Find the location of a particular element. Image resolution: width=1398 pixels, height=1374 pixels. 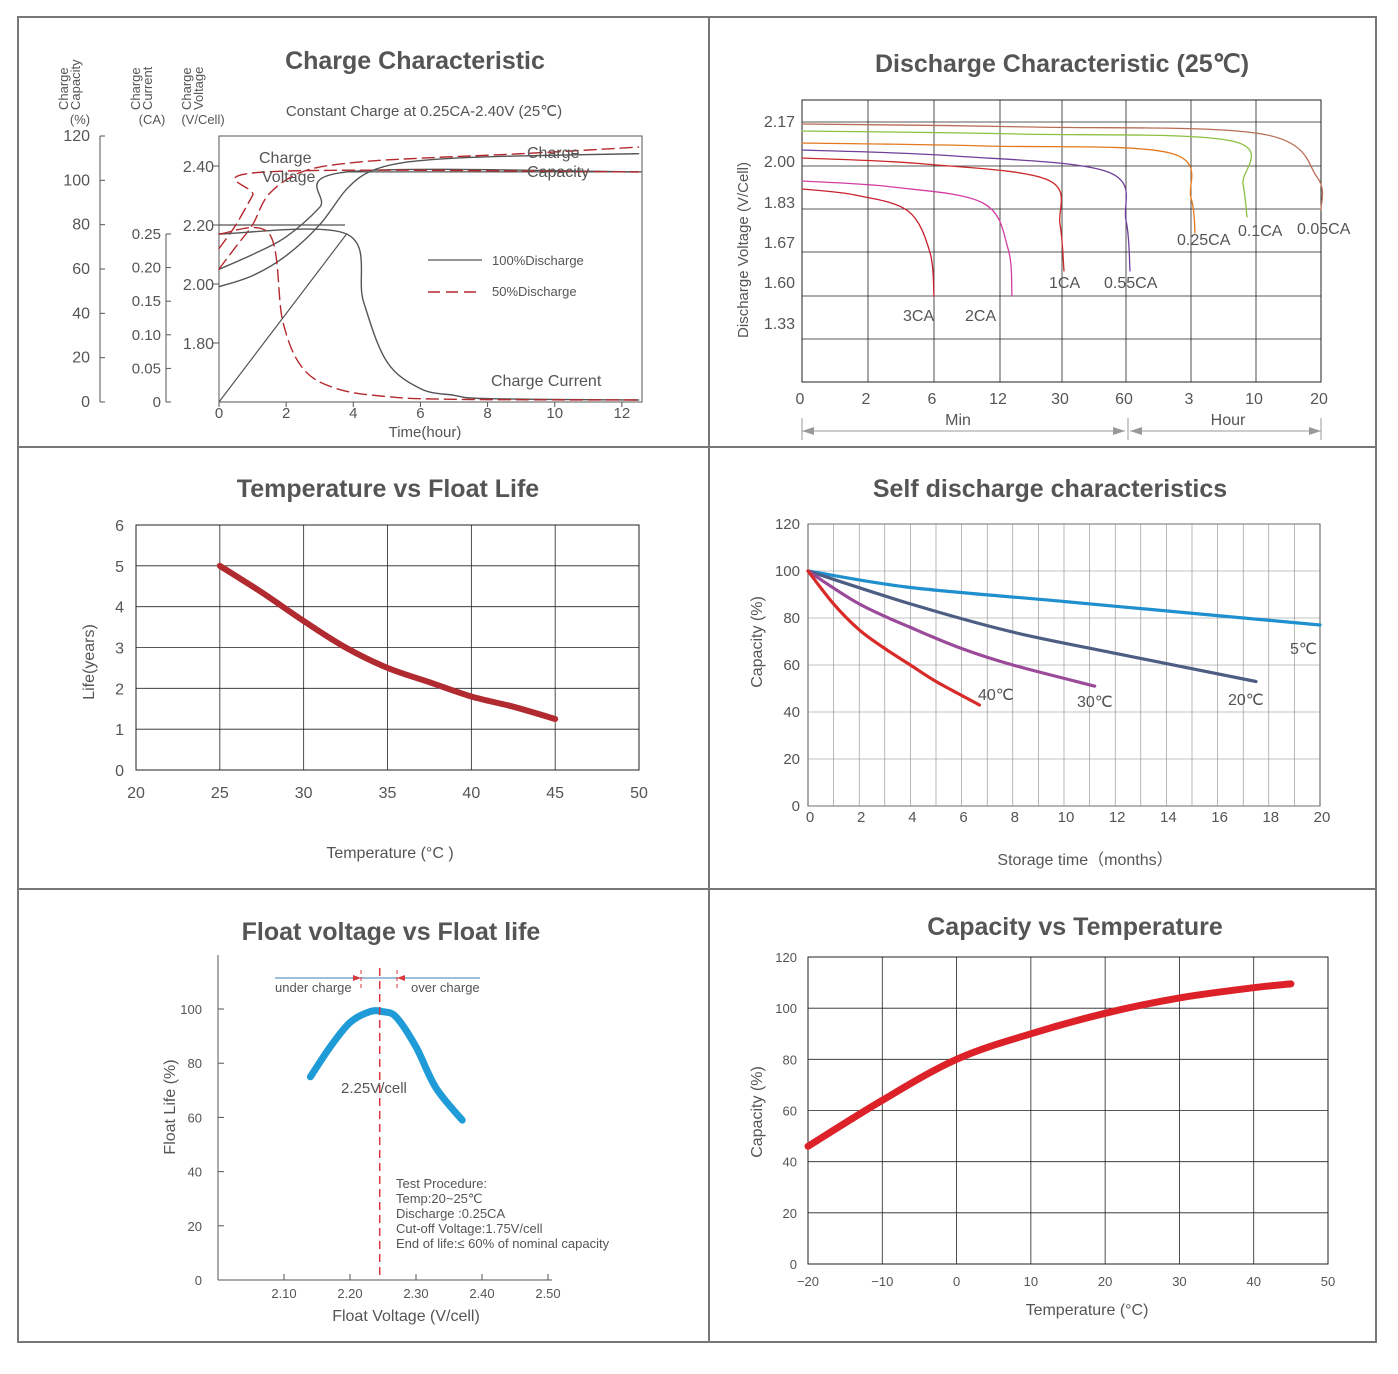

discharge-x-tick-label: 12 is located at coordinates (998, 399).